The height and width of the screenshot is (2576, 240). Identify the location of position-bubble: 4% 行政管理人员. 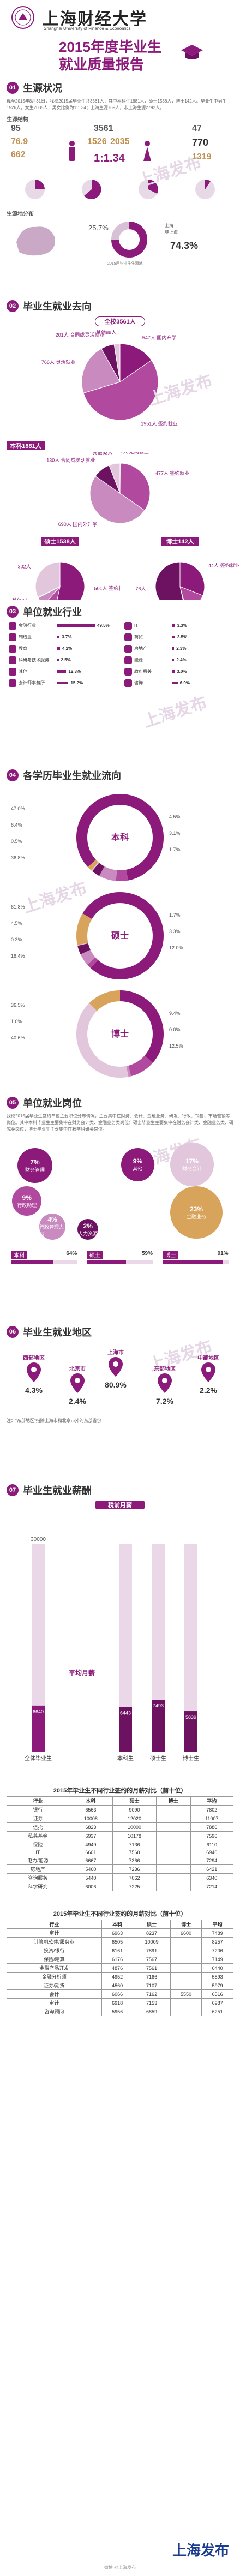
(52, 1227).